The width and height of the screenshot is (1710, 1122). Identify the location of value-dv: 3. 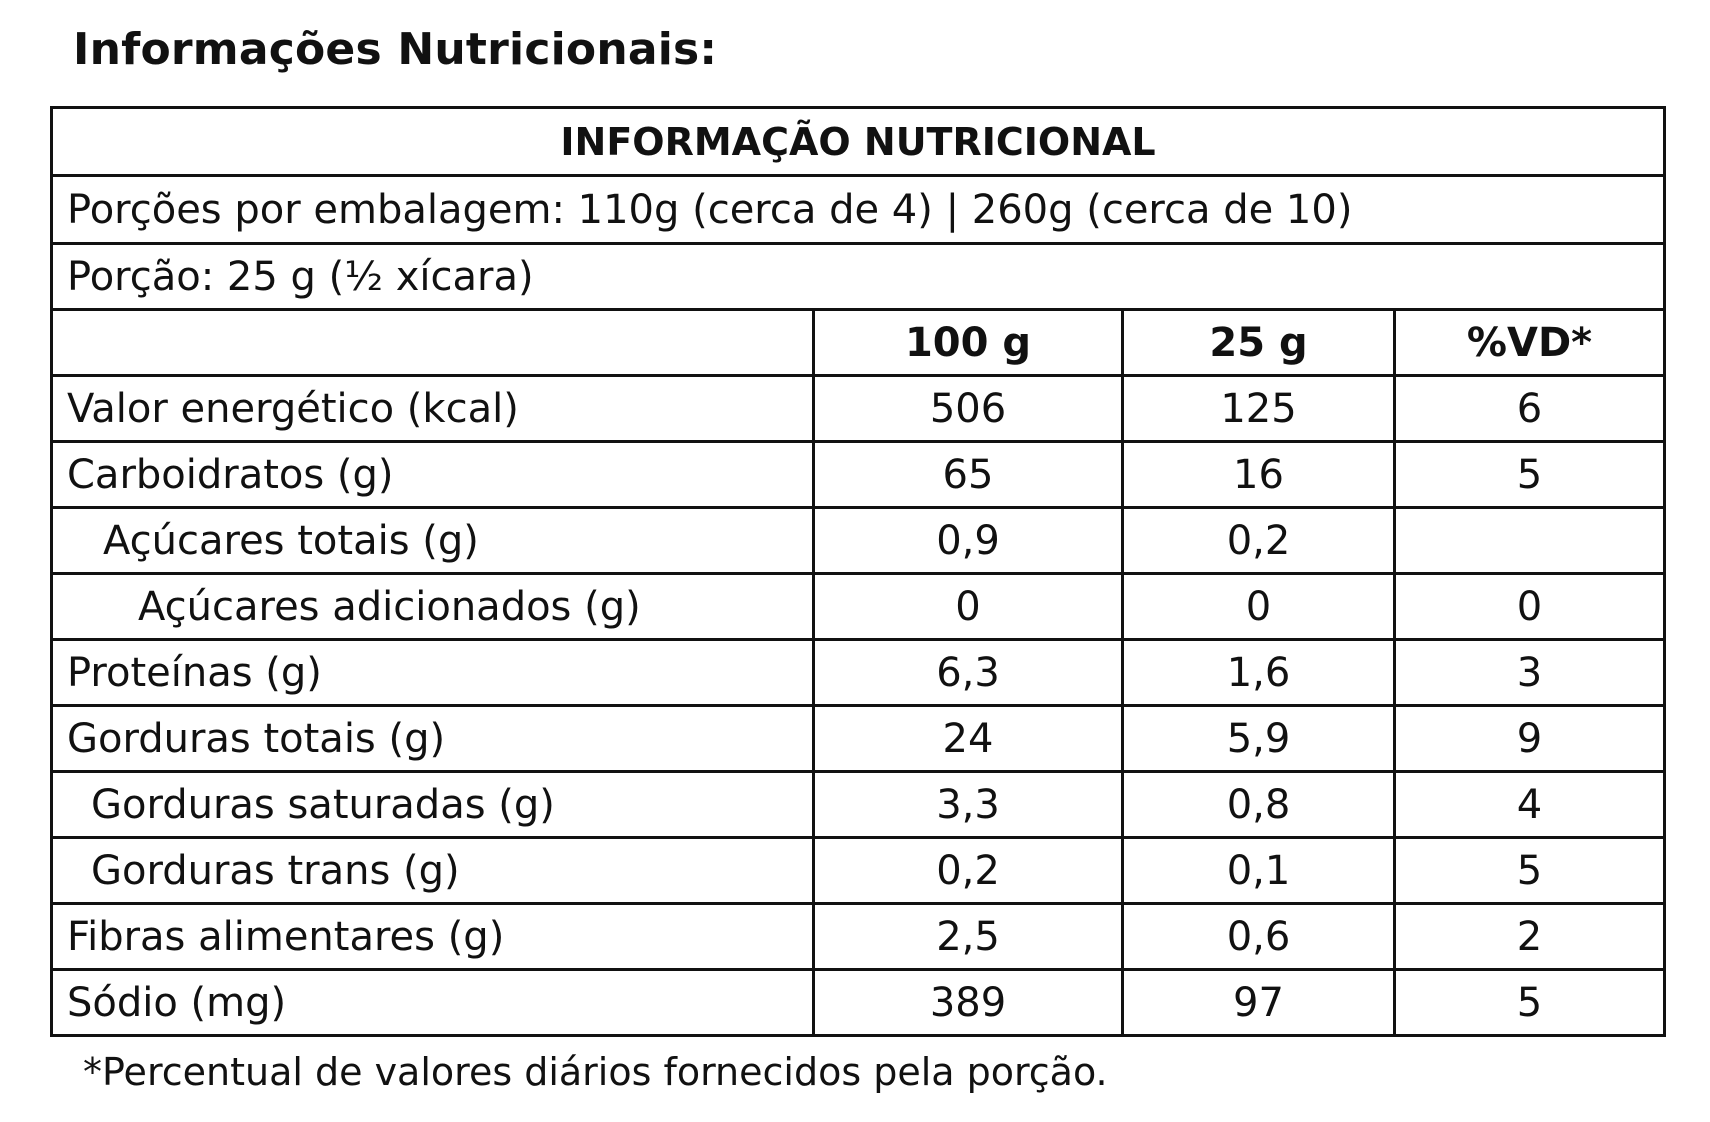
(1529, 672).